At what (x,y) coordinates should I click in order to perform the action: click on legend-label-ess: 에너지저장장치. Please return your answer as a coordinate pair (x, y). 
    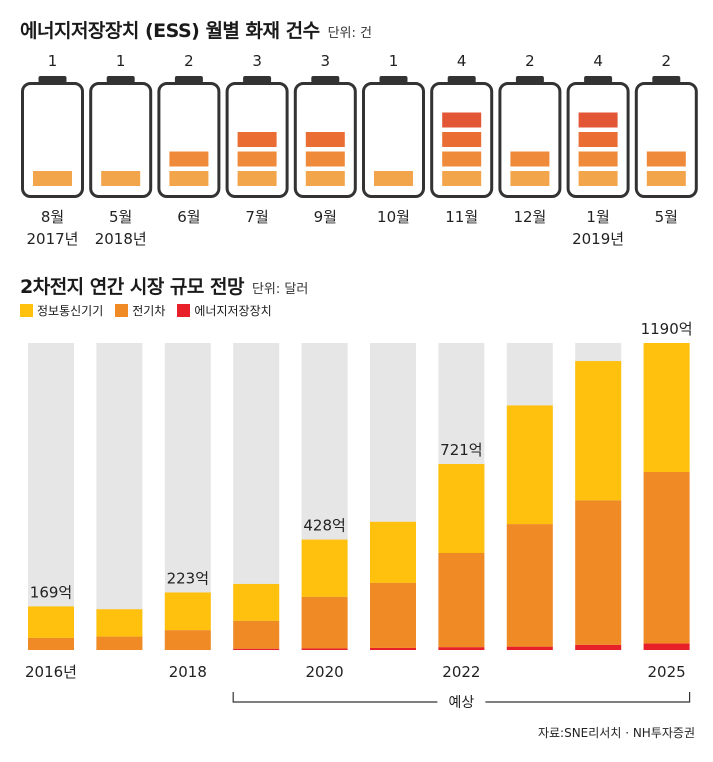
    Looking at the image, I should click on (233, 311).